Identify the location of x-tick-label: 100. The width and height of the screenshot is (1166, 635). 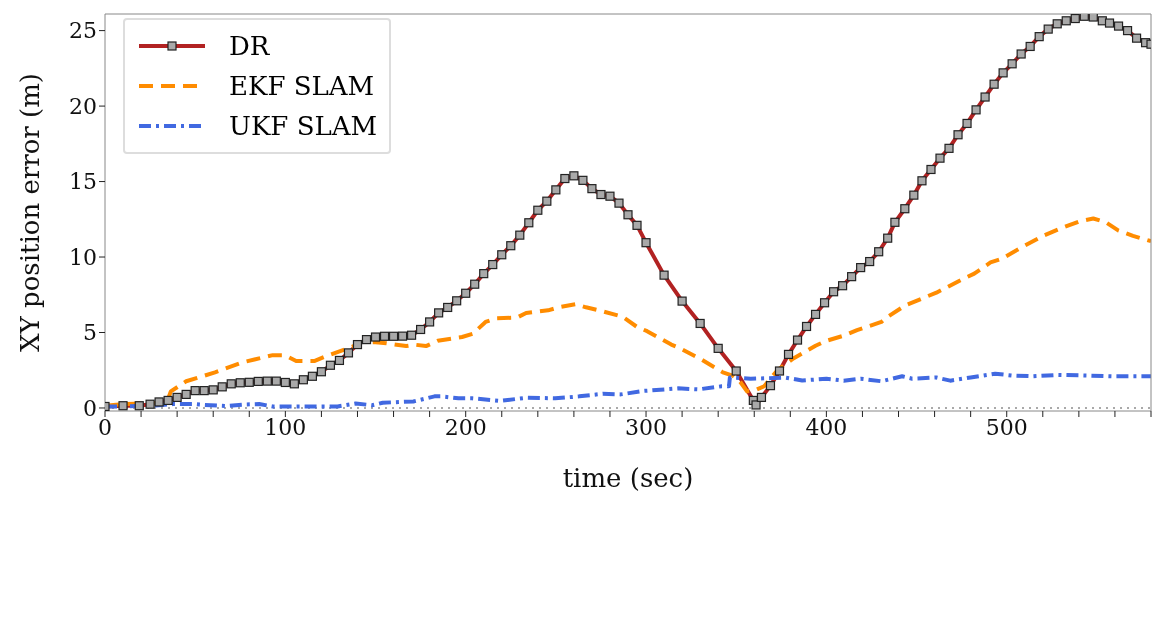
(285, 427).